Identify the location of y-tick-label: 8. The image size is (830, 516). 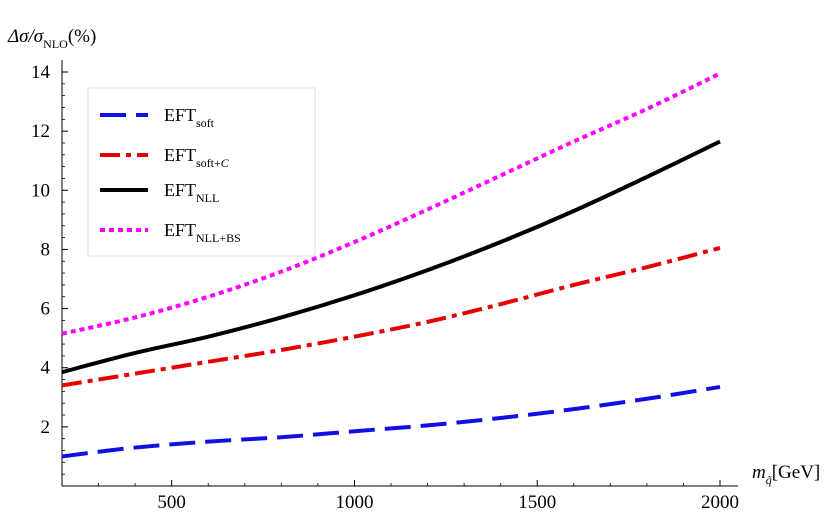
(46, 249).